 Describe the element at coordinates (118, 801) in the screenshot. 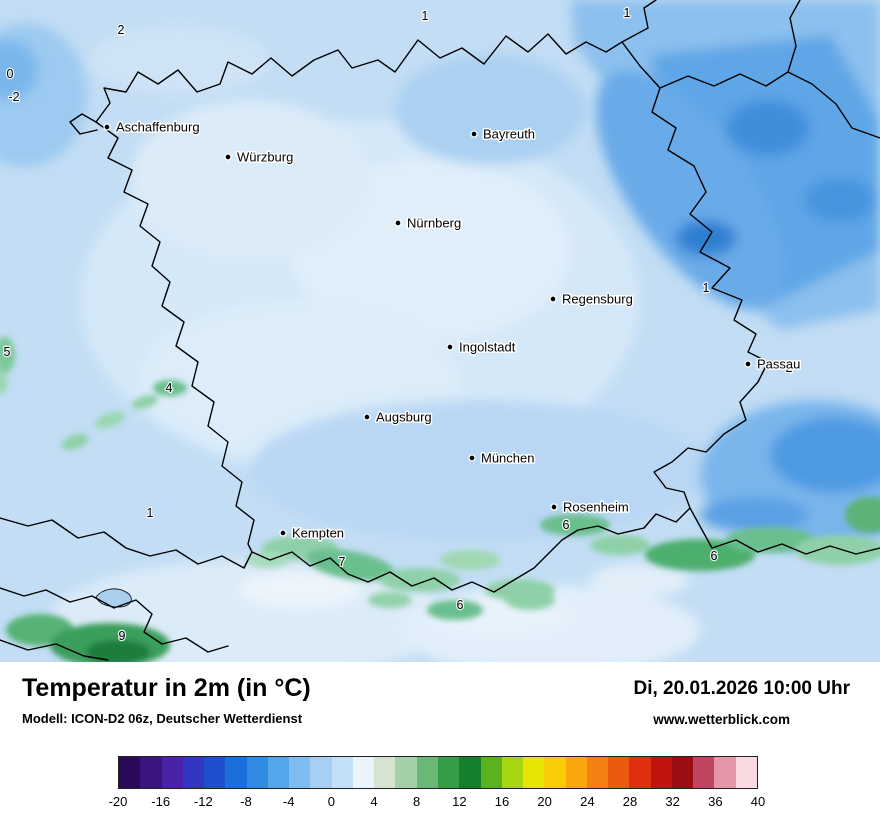

I see `scale-tick-label: -20` at that location.